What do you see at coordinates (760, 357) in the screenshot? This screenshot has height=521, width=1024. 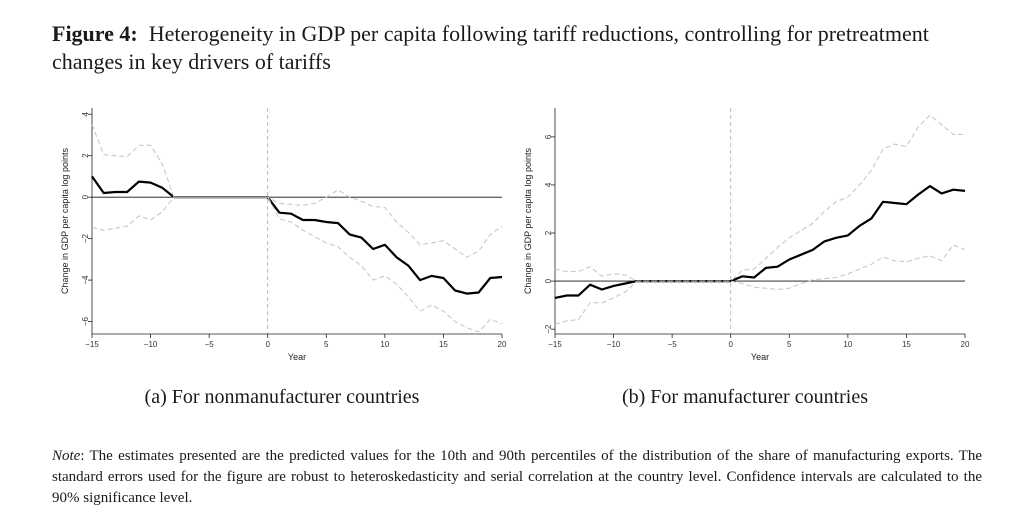 I see `chart-b-x-axis-label: Year` at bounding box center [760, 357].